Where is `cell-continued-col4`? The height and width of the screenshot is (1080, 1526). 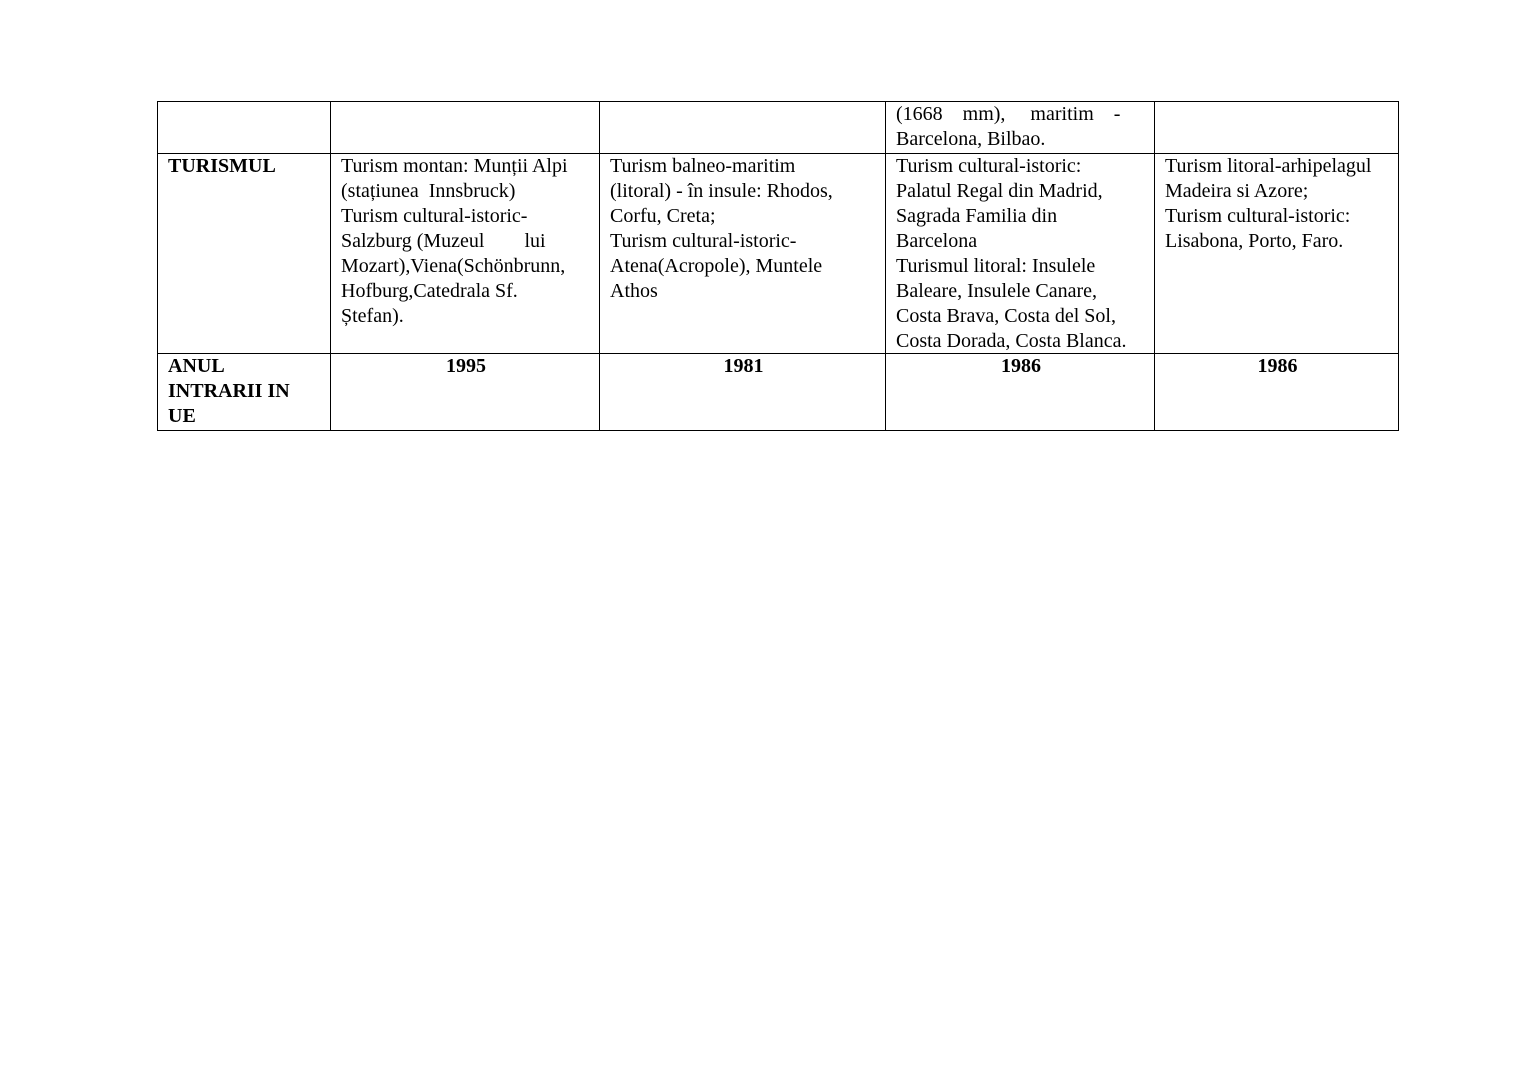
cell-continued-col4 is located at coordinates (1276, 127).